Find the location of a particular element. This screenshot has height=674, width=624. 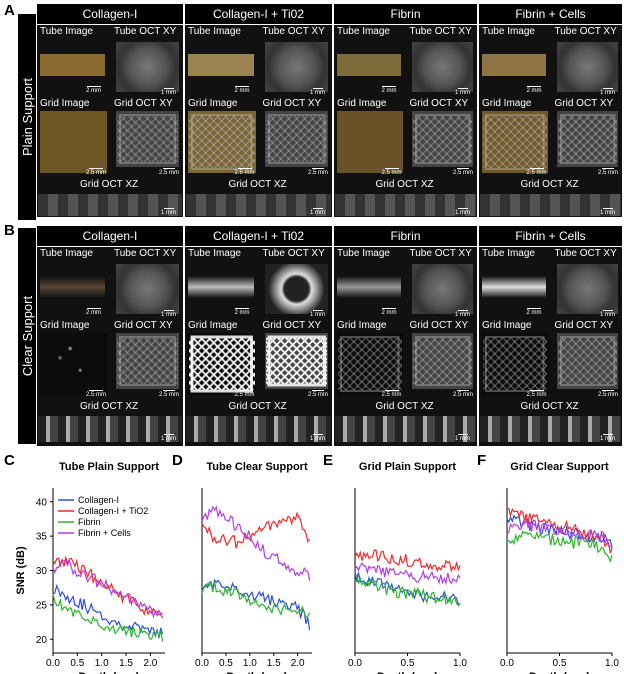

scale-bar: 2 mm is located at coordinates (534, 90).